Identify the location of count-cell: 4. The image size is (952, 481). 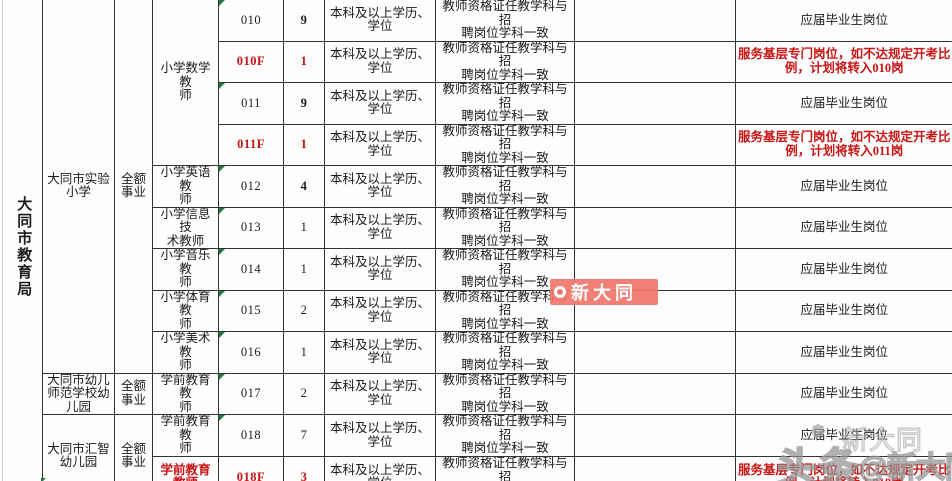
(304, 186).